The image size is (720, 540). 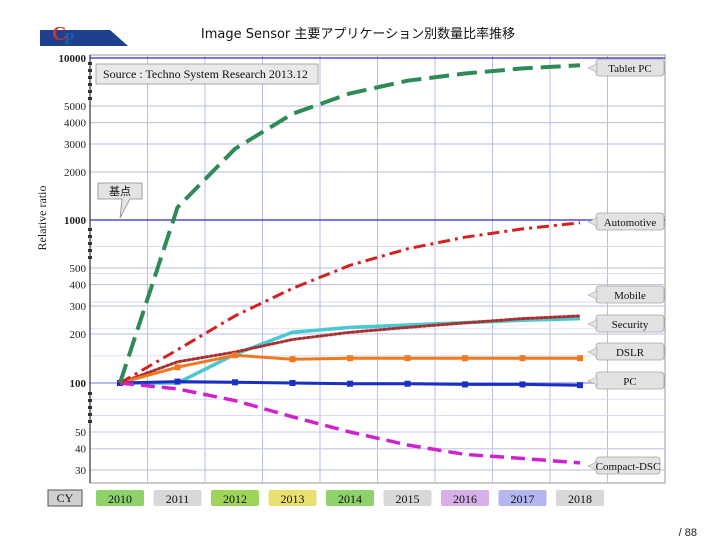 What do you see at coordinates (628, 467) in the screenshot?
I see `series-label-compact-dsc: Compact-DSC` at bounding box center [628, 467].